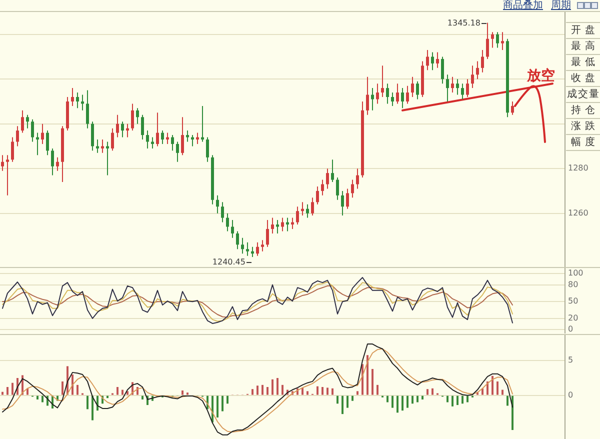 The height and width of the screenshot is (439, 600). What do you see at coordinates (576, 273) in the screenshot?
I see `y-tick-label: 100` at bounding box center [576, 273].